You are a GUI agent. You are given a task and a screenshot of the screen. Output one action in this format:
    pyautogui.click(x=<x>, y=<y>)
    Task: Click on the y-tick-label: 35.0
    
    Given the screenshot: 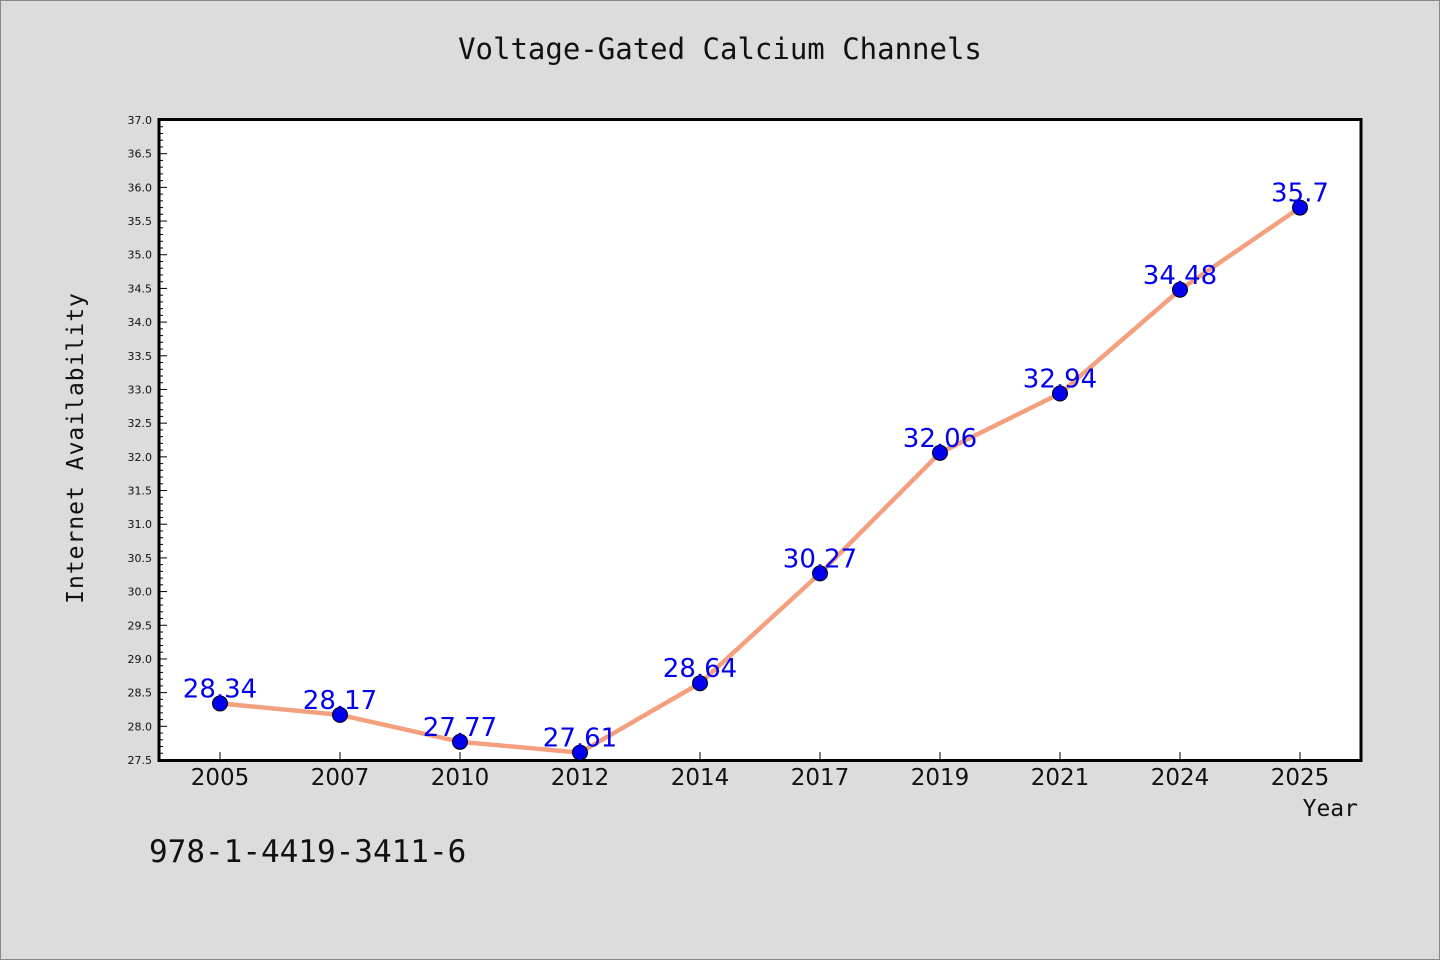 What is the action you would take?
    pyautogui.click(x=140, y=255)
    